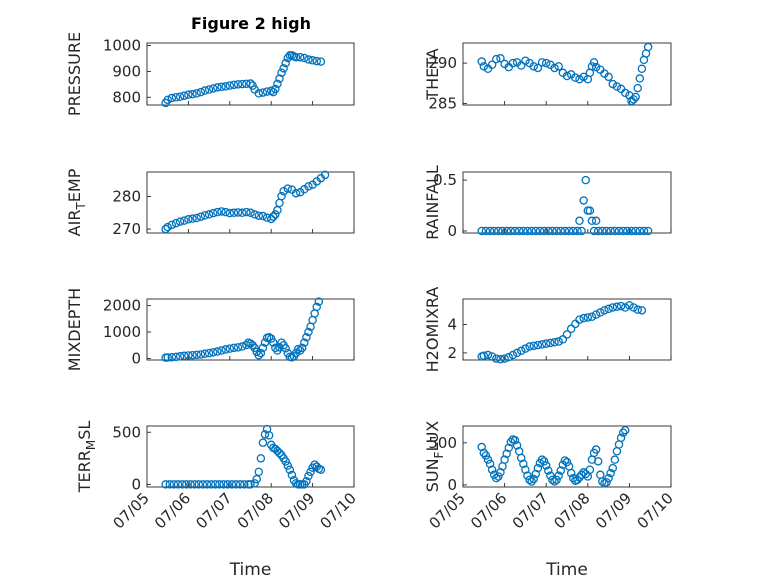 This screenshot has height=583, width=778. Describe the element at coordinates (338, 510) in the screenshot. I see `x-tick-label: 07/10` at that location.